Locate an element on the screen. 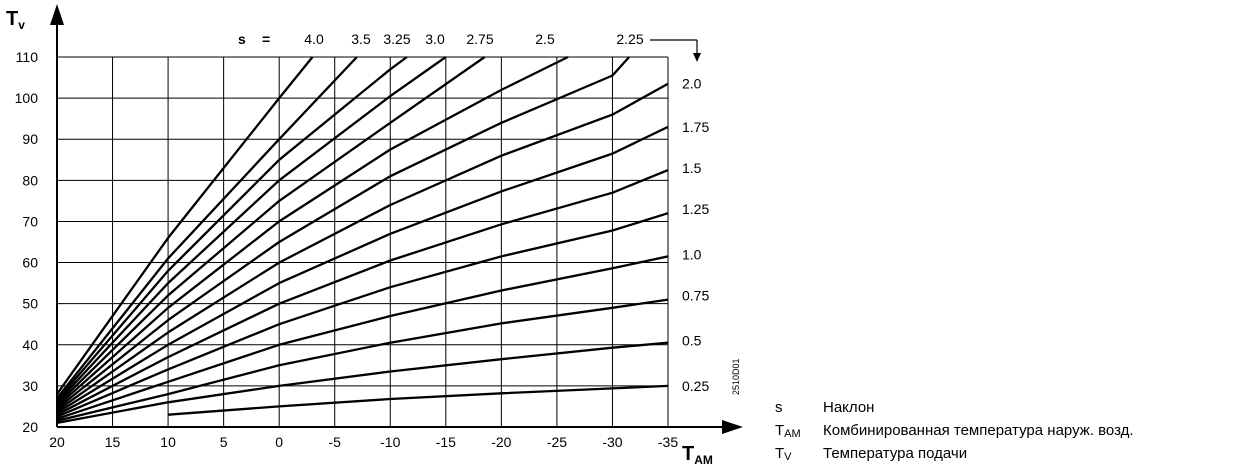 Image resolution: width=1255 pixels, height=467 pixels. y-axis-label: Tv is located at coordinates (15, 20).